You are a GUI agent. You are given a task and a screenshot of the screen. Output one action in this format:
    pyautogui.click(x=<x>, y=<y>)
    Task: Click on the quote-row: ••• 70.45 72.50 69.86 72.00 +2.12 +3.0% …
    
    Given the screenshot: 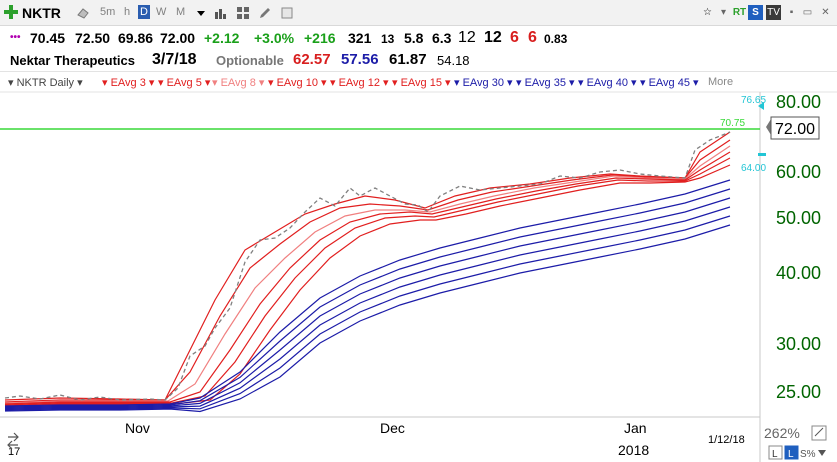 What is the action you would take?
    pyautogui.click(x=418, y=37)
    